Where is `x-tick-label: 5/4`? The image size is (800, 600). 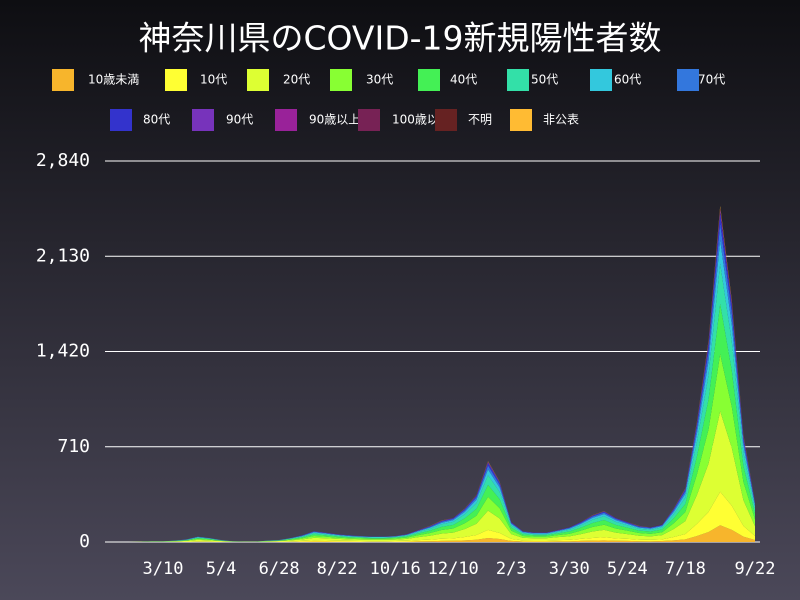
x-tick-label: 5/4 is located at coordinates (221, 569).